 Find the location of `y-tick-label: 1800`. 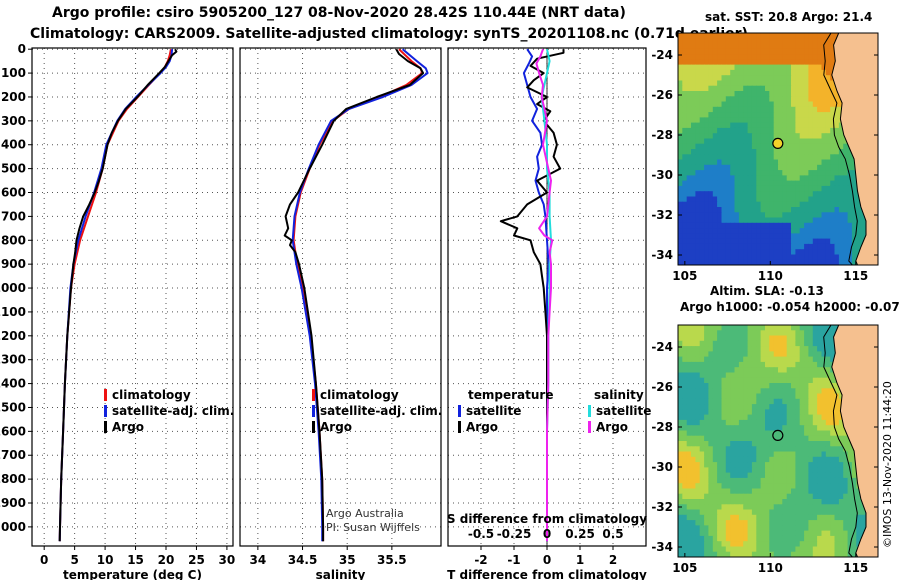

y-tick-label: 1800 is located at coordinates (13, 479).